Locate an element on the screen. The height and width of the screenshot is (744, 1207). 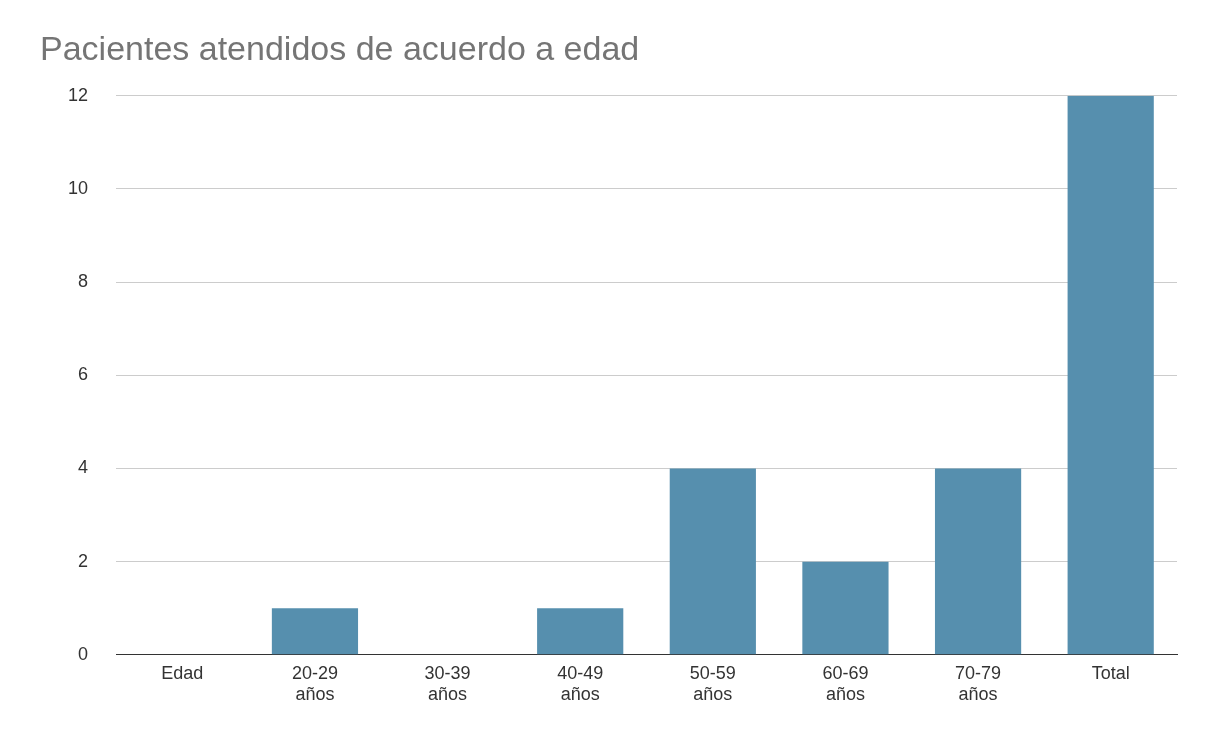
x-tick-label: 50-59 años is located at coordinates (712, 683).